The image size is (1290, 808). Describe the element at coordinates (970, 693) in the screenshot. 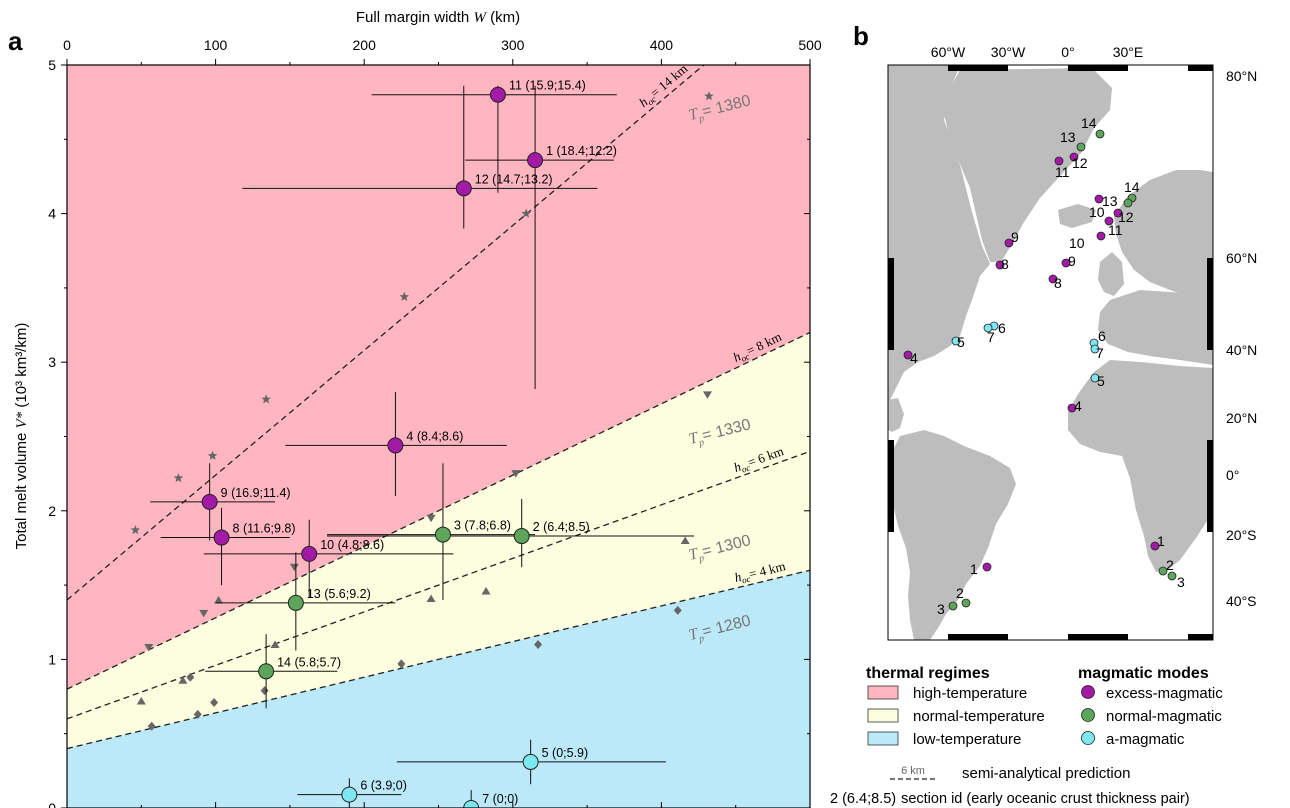

I see `legend-item-high: high-temperature` at that location.